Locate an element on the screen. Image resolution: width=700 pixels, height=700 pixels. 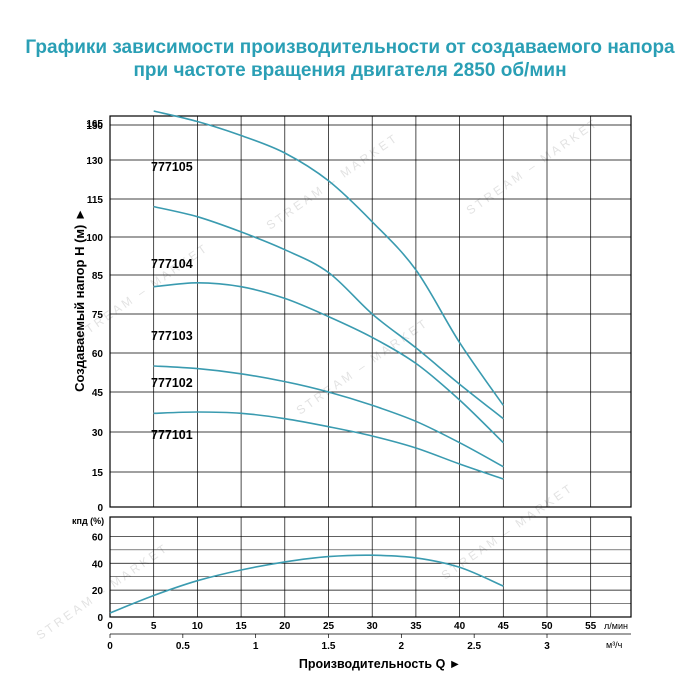
eff-y-tick-label: 20 is located at coordinates (98, 591).